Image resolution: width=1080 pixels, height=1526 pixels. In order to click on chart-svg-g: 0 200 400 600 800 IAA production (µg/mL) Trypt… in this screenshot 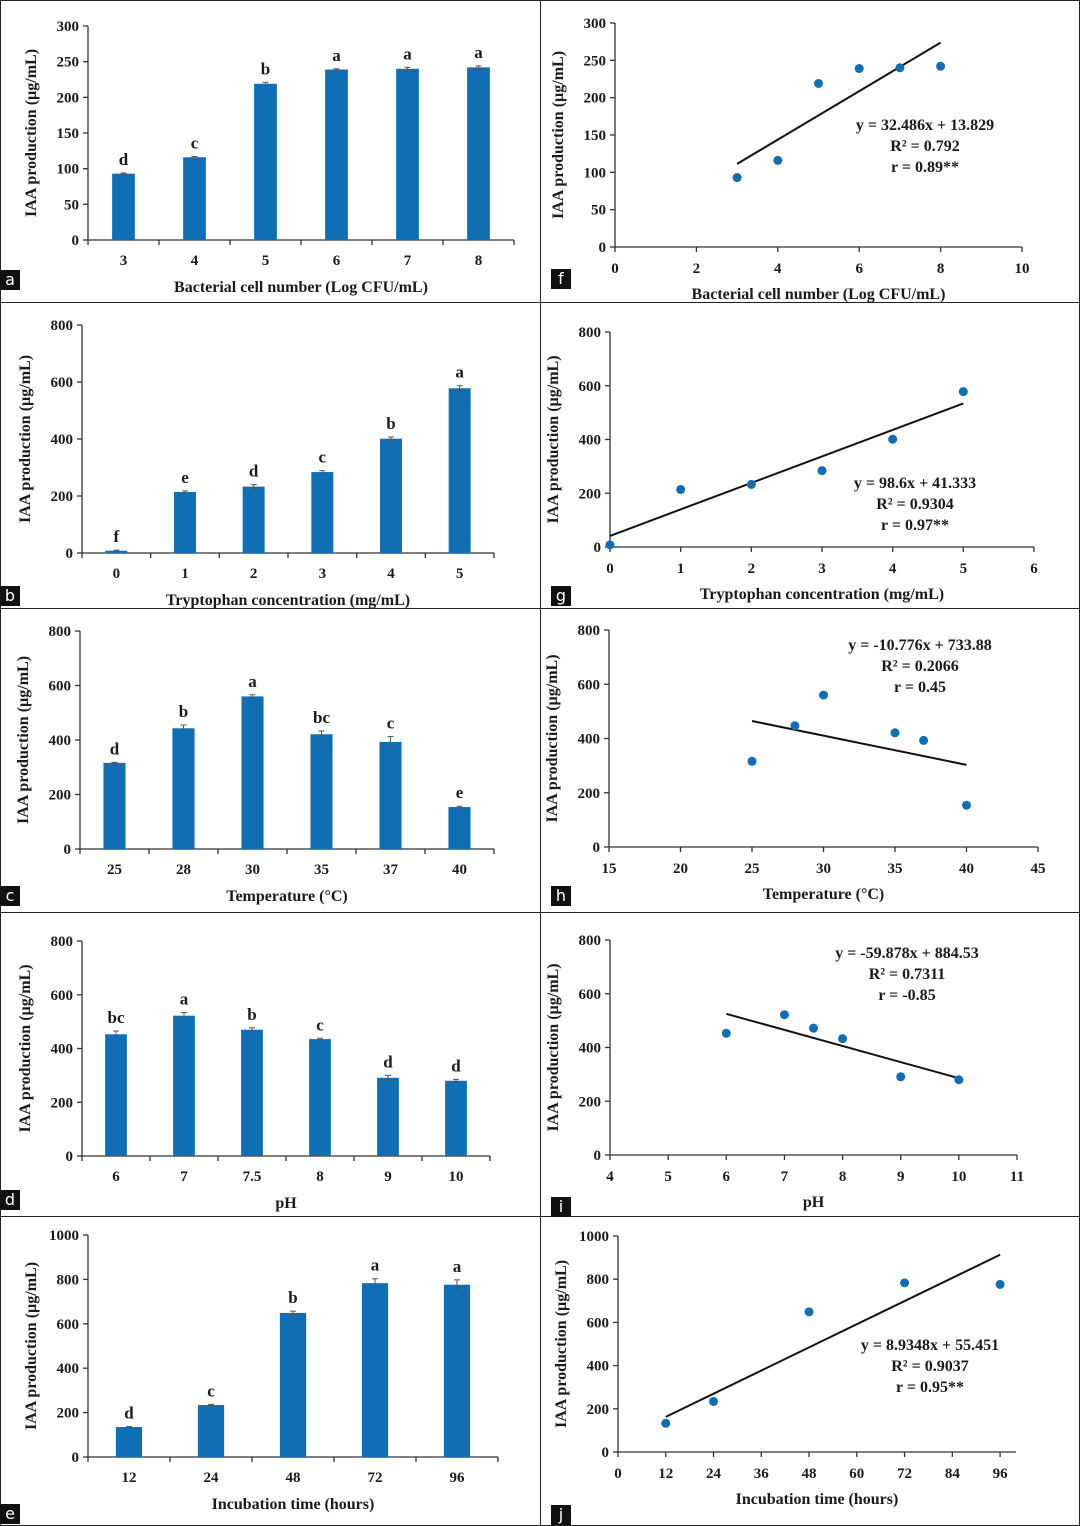, I will do `click(791, 464)`.